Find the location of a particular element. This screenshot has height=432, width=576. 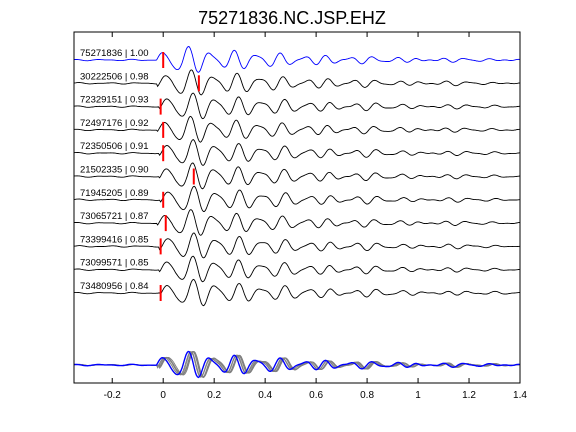

trace-label: 71945205 | 0.89 is located at coordinates (114, 193).